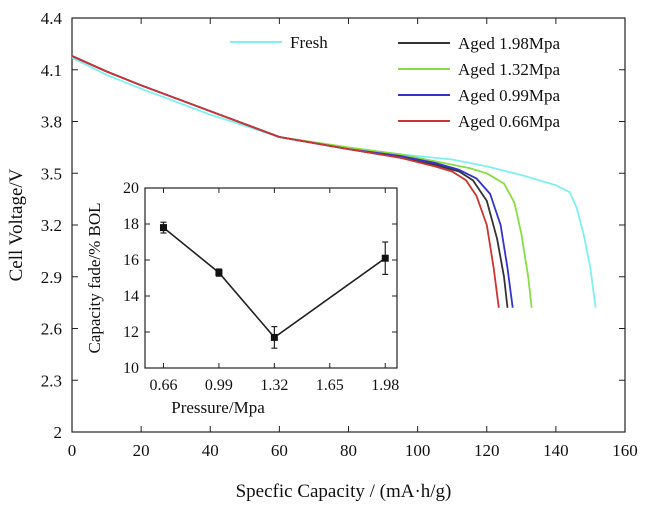  Describe the element at coordinates (348, 450) in the screenshot. I see `x-tick-label: 80` at that location.